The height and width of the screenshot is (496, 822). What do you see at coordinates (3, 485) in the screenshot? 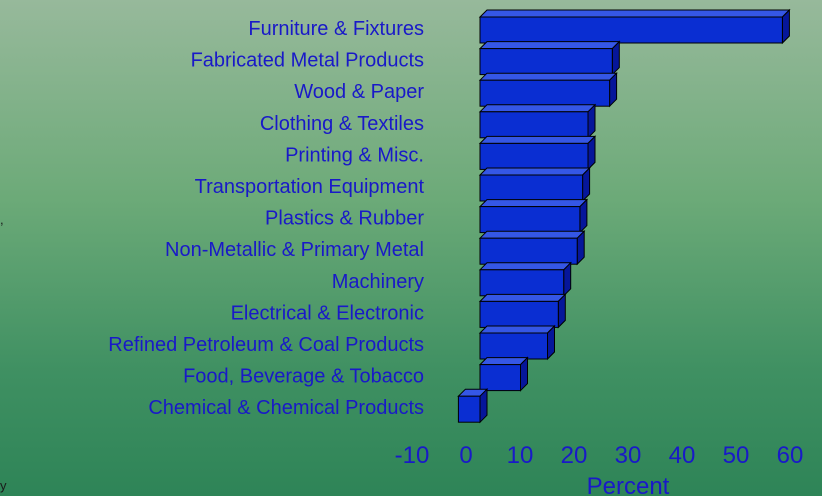
I see `edge-mark-bottom: y` at bounding box center [3, 485].